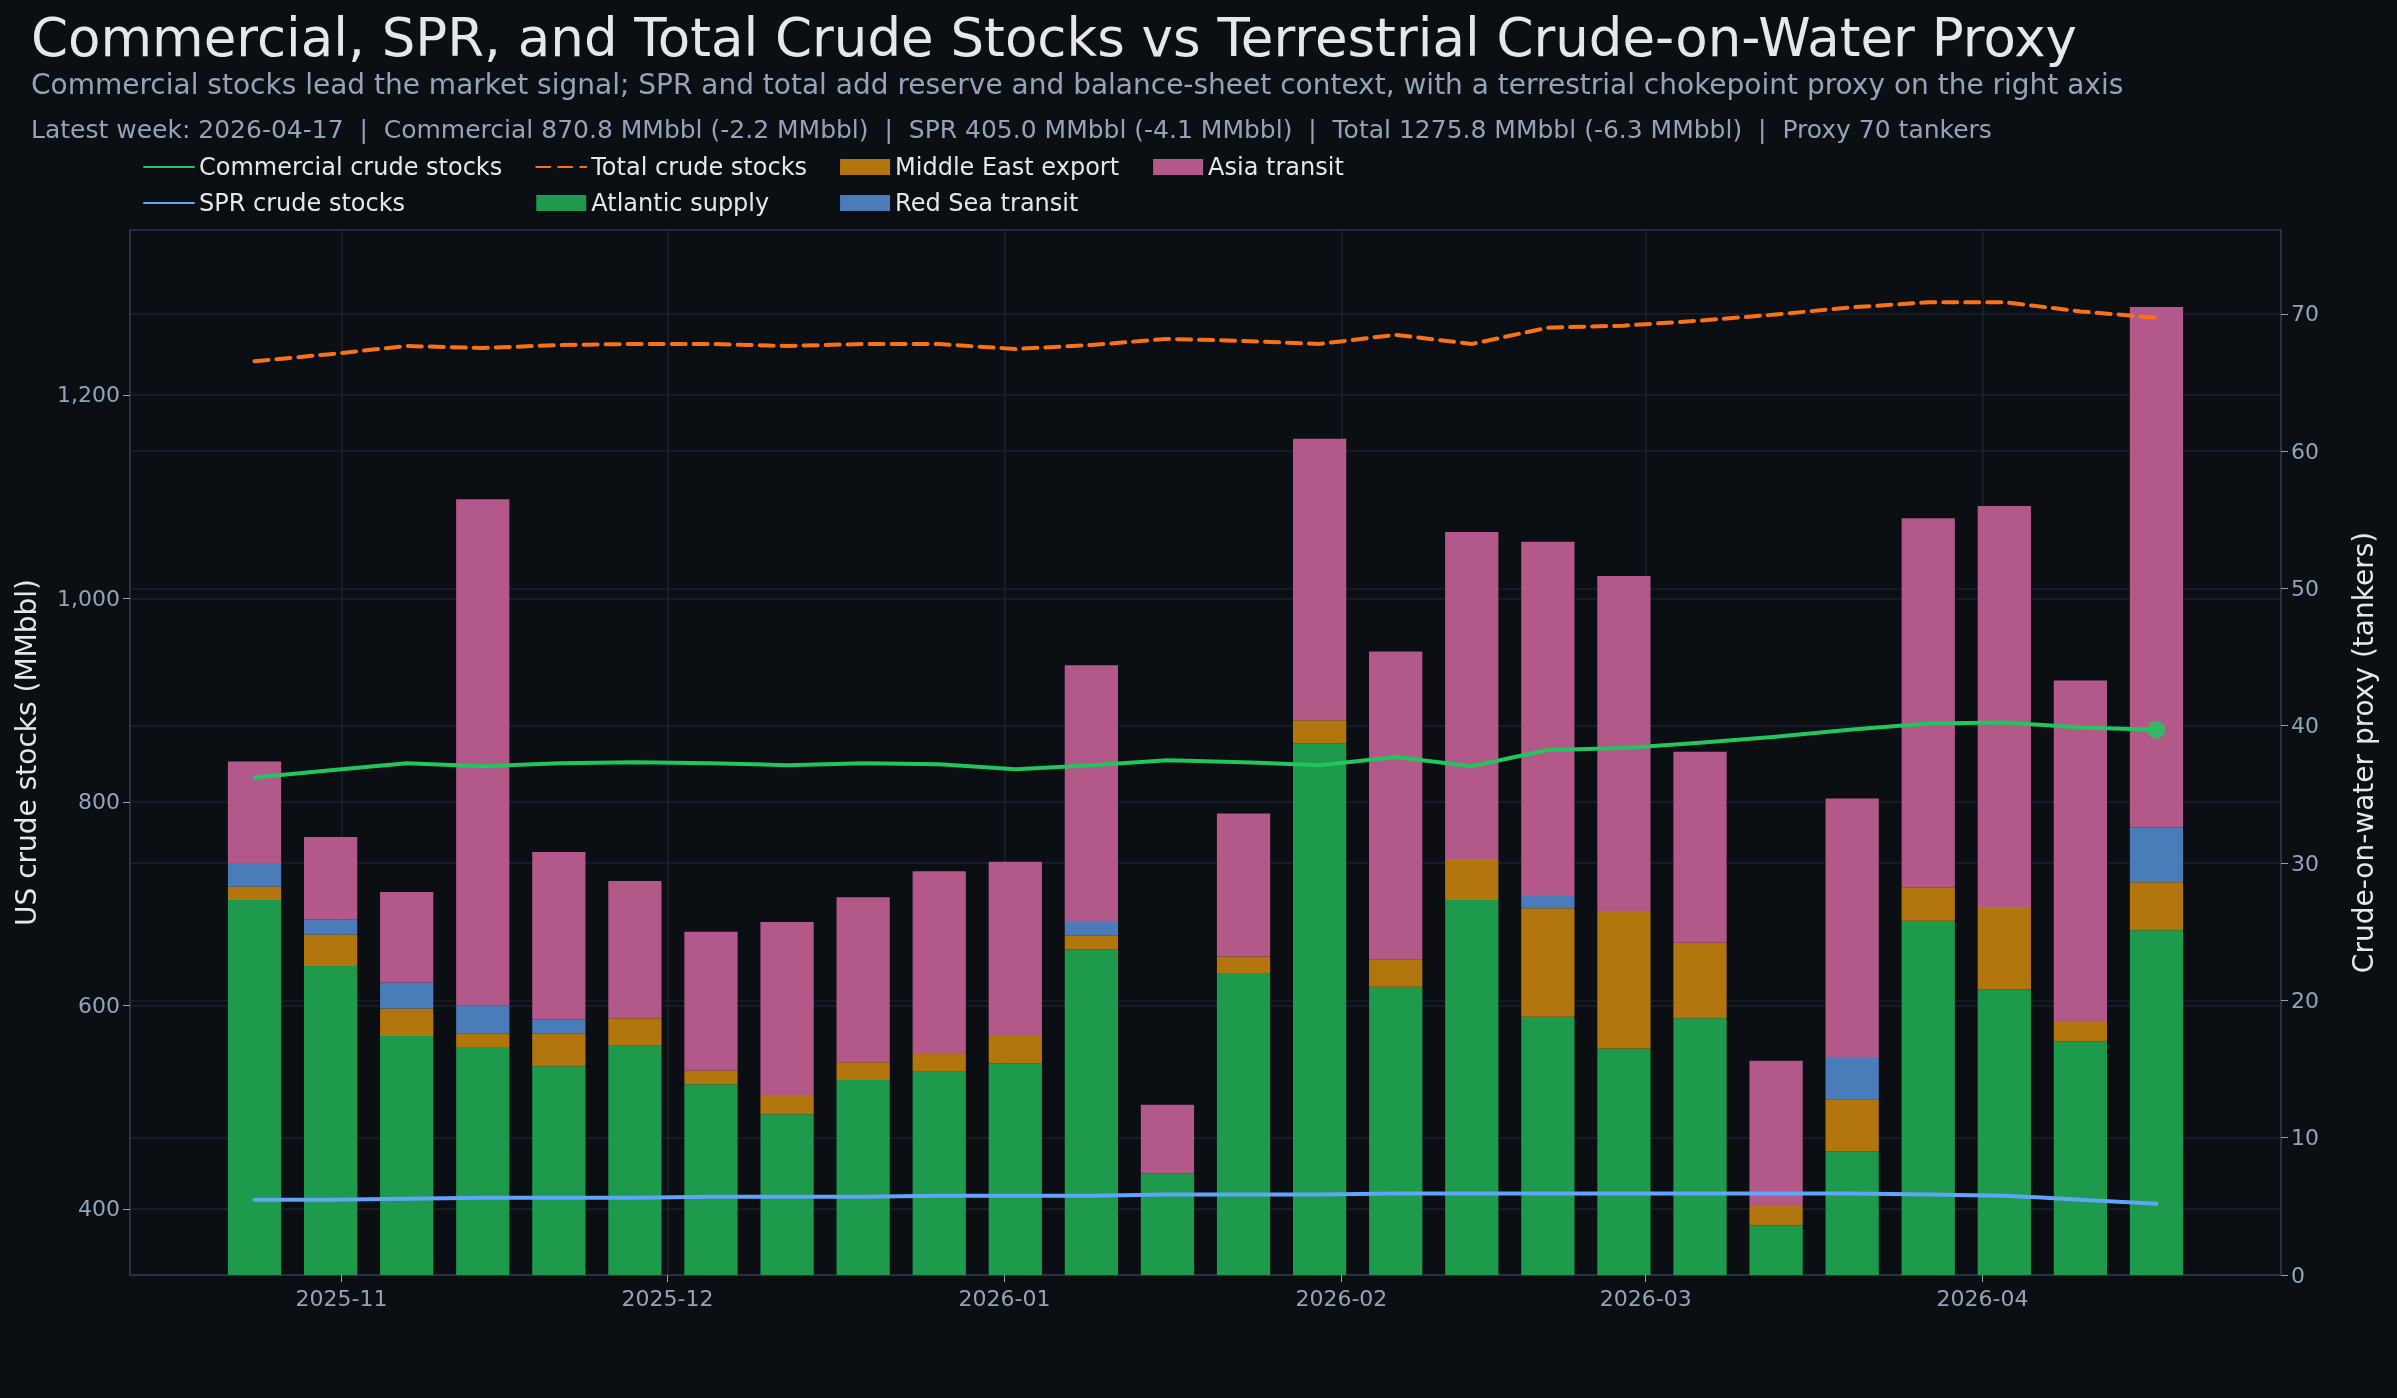 The image size is (2397, 1398). Describe the element at coordinates (680, 203) in the screenshot. I see `legend-label: Atlantic supply` at that location.